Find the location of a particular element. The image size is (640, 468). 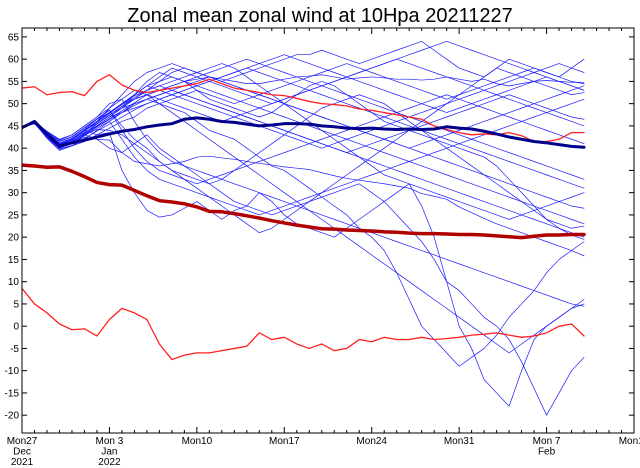

y-tick-label: 20 is located at coordinates (14, 238).